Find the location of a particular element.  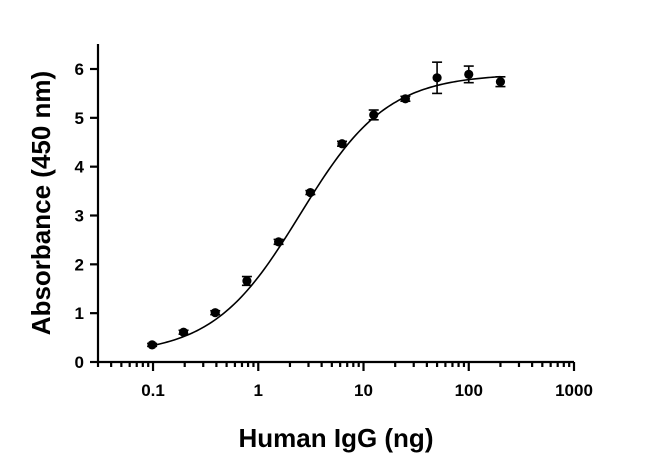

y-tick-label: 5 is located at coordinates (79, 118).